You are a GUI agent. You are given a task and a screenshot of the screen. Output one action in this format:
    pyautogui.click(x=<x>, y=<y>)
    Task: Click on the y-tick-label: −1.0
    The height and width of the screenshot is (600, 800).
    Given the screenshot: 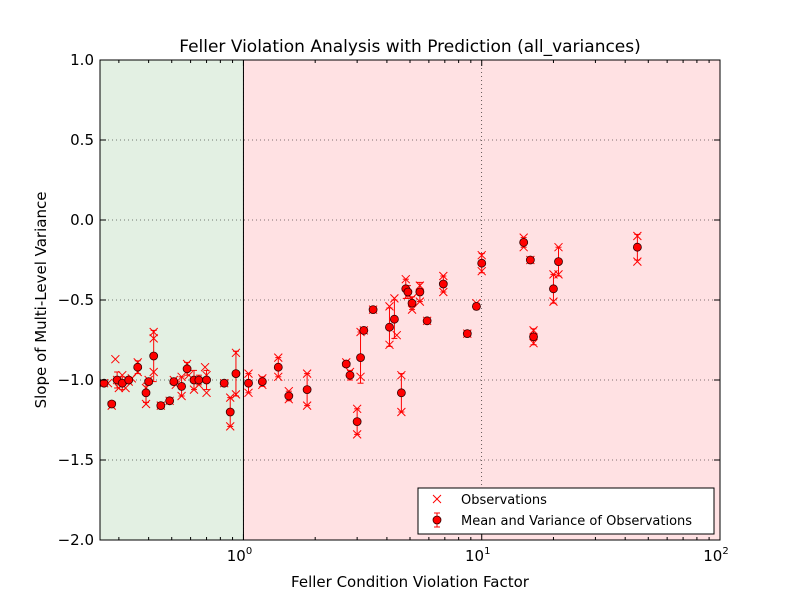 What is the action you would take?
    pyautogui.click(x=76, y=380)
    